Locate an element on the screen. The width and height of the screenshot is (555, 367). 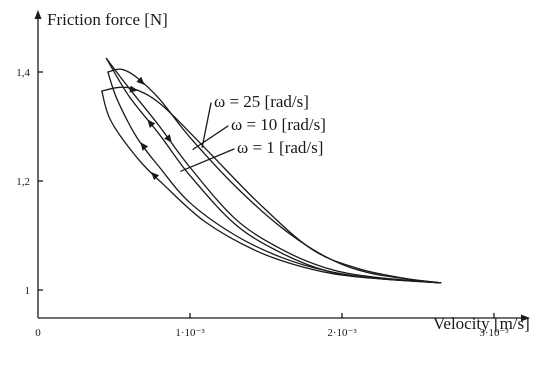
x-tick-label: 1·10⁻³ is located at coordinates (190, 333).